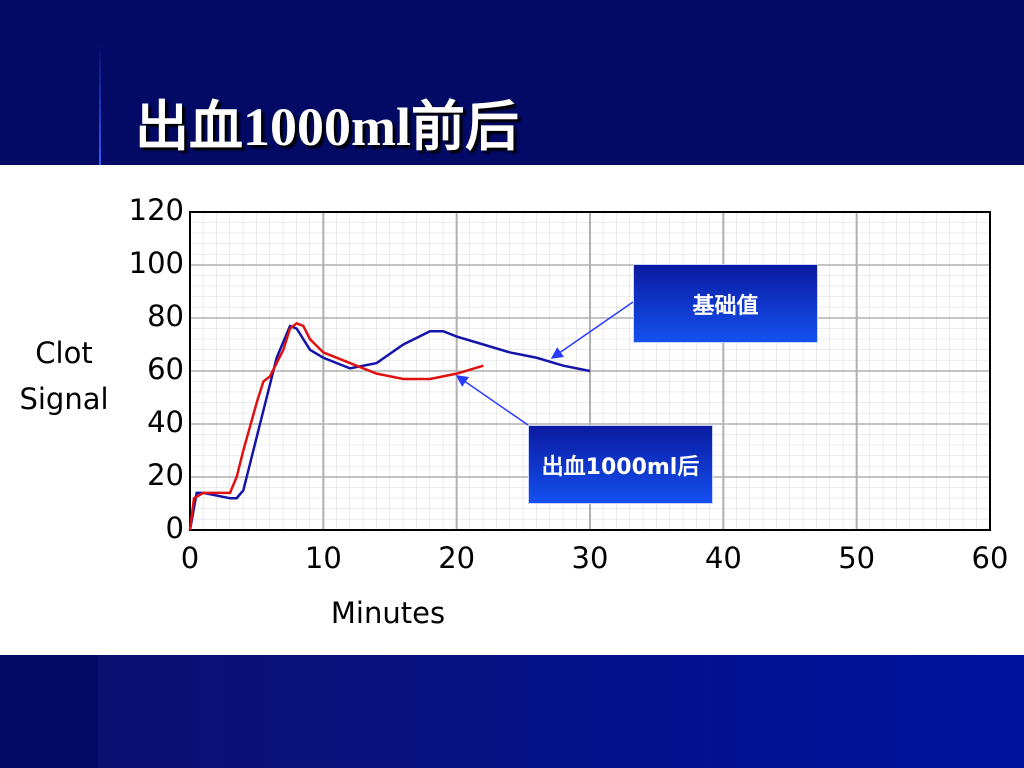 The height and width of the screenshot is (768, 1024). I want to click on series-callout: 出血1000ml后, so click(620, 464).